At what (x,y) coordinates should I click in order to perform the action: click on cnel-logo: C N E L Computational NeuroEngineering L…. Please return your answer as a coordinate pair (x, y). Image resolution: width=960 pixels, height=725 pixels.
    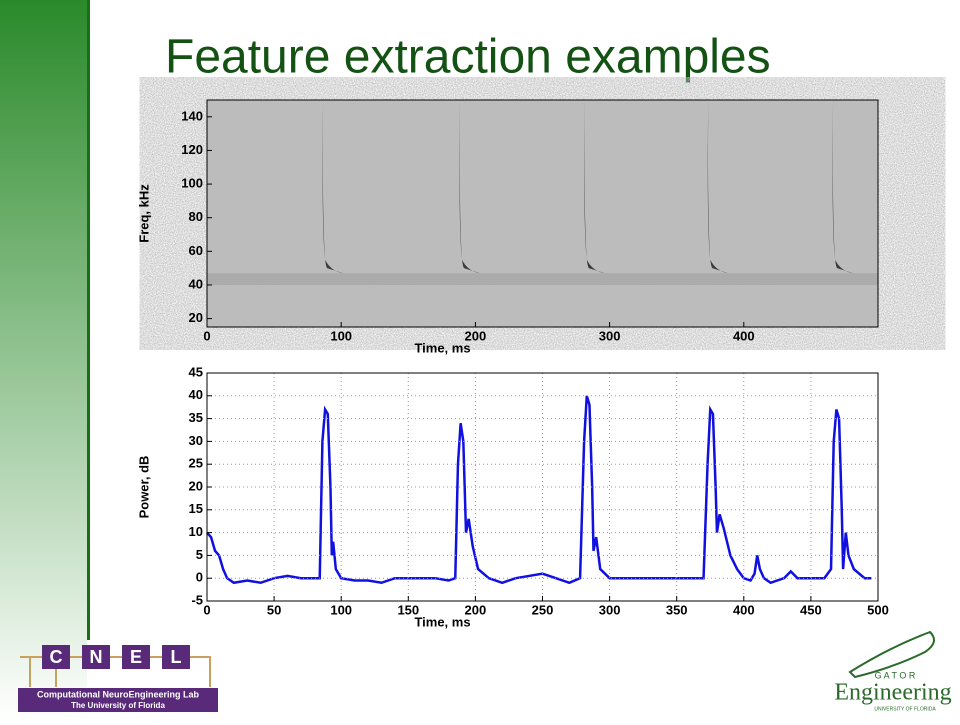
    Looking at the image, I should click on (118, 678).